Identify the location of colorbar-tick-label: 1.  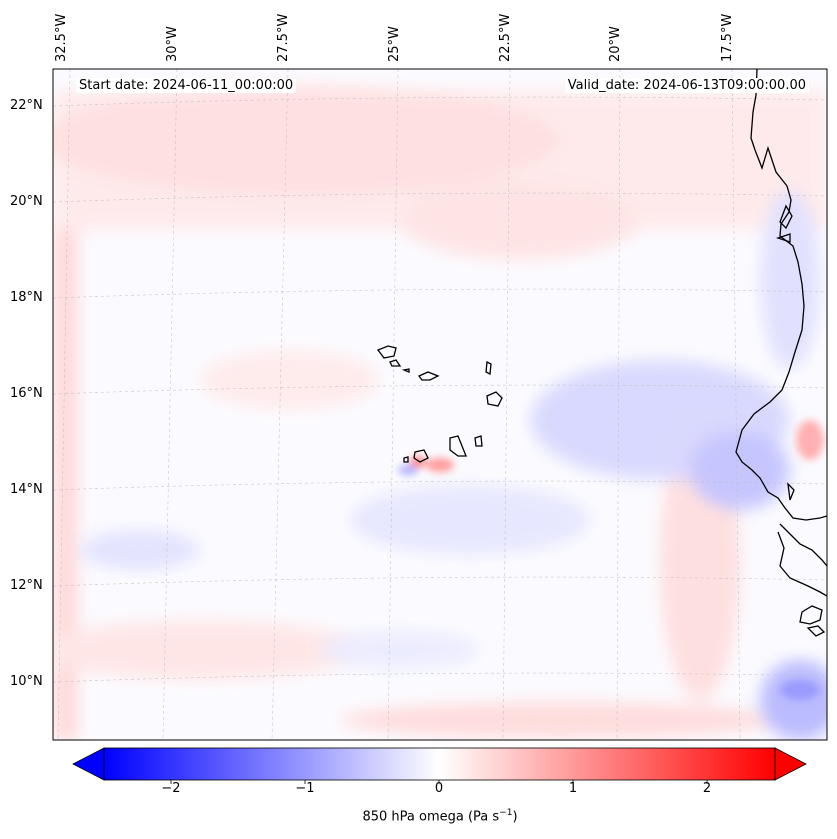
(573, 788).